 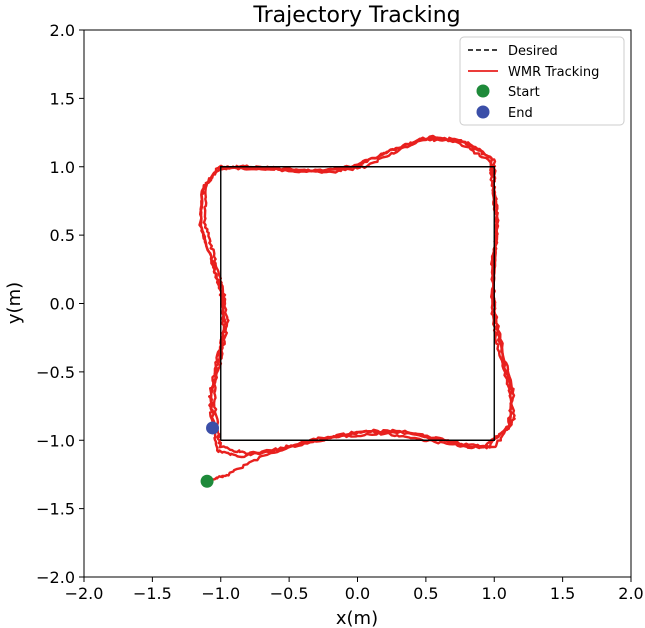 What do you see at coordinates (84, 593) in the screenshot?
I see `x-tick-label: −2.0` at bounding box center [84, 593].